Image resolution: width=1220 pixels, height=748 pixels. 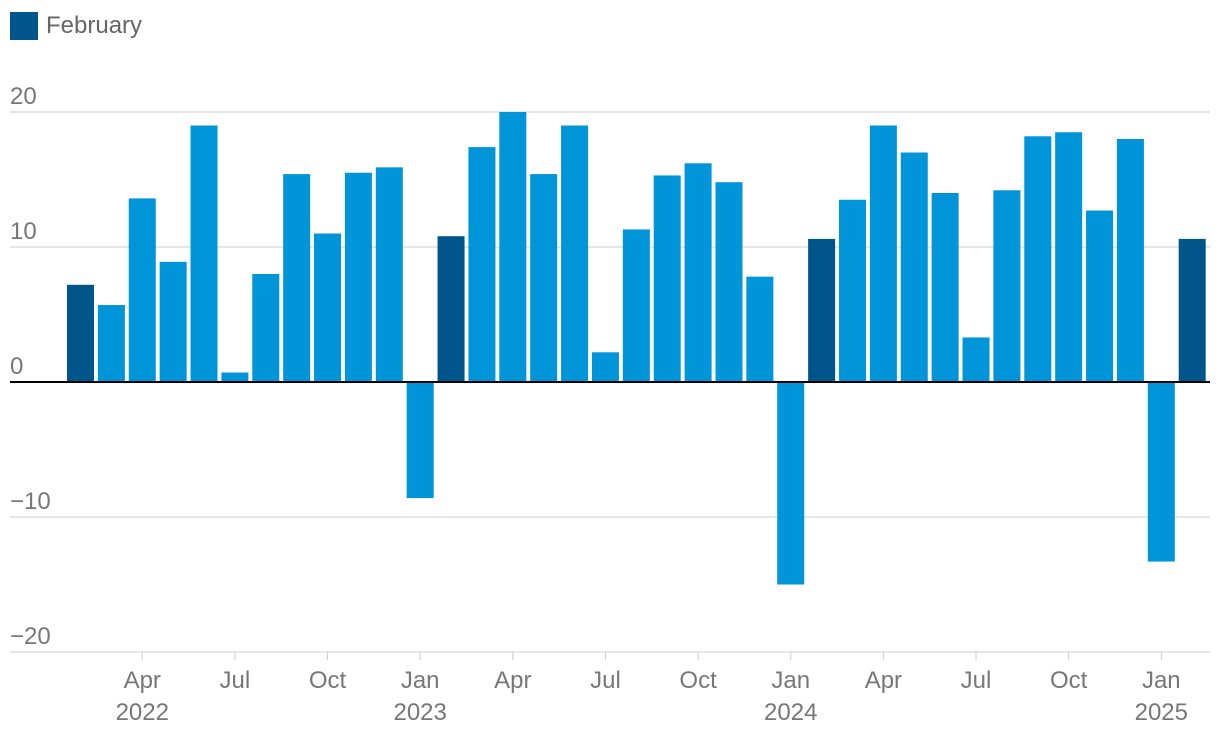 I want to click on y-axis-labels: 20 10 0 −10 −20, so click(x=30, y=366).